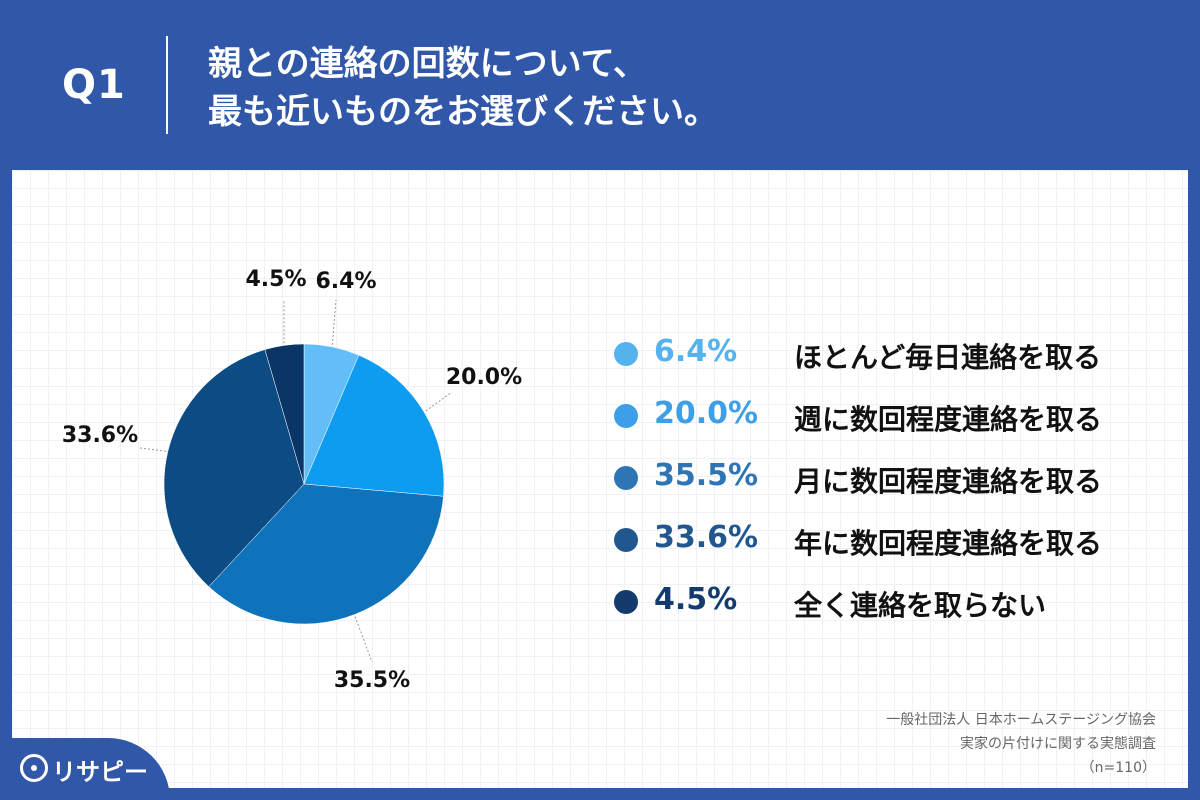 The image size is (1200, 800). What do you see at coordinates (948, 419) in the screenshot?
I see `legend-label: 週に数回程度連絡を取る` at bounding box center [948, 419].